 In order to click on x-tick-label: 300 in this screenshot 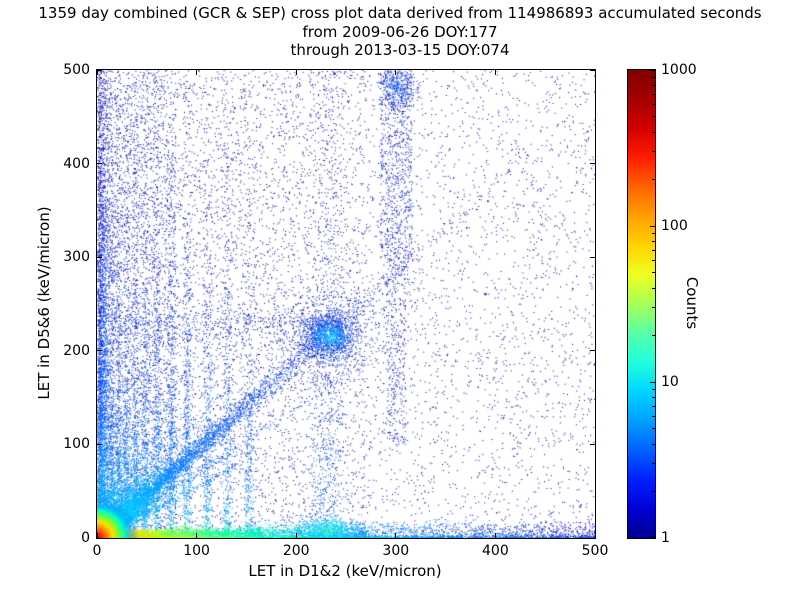, I will do `click(396, 551)`.